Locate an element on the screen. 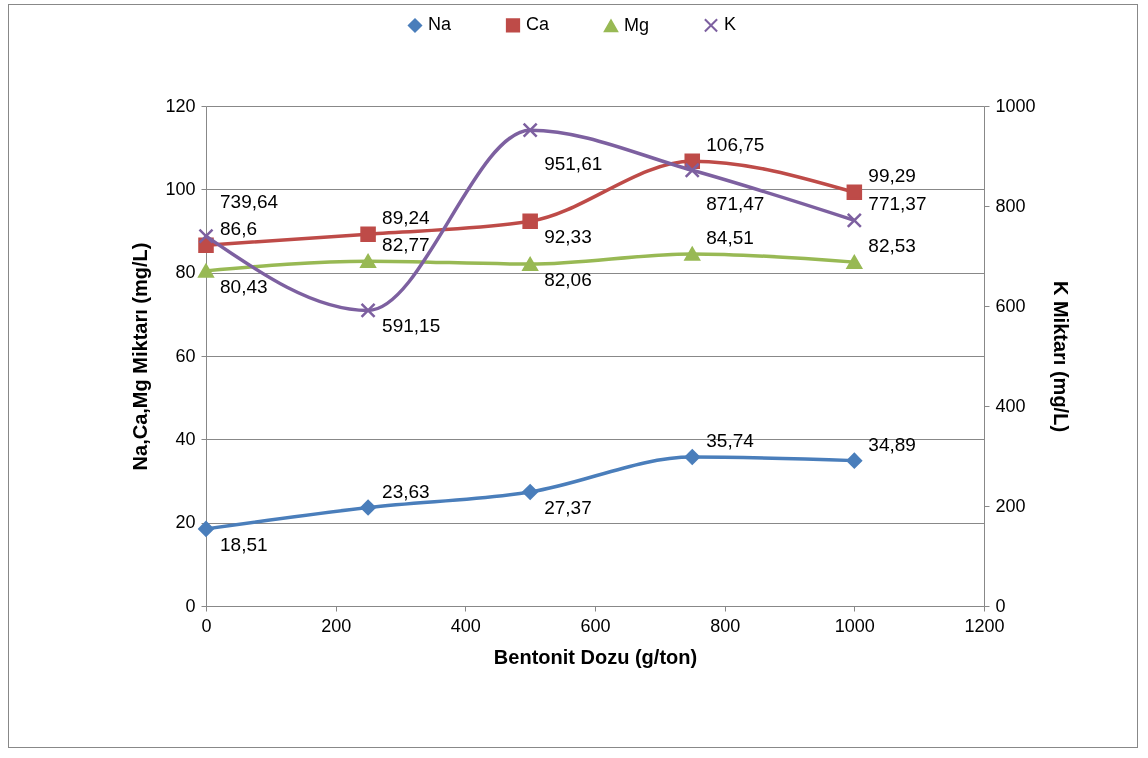 This screenshot has height=758, width=1148. y2-tick-label: 400 is located at coordinates (1010, 405).